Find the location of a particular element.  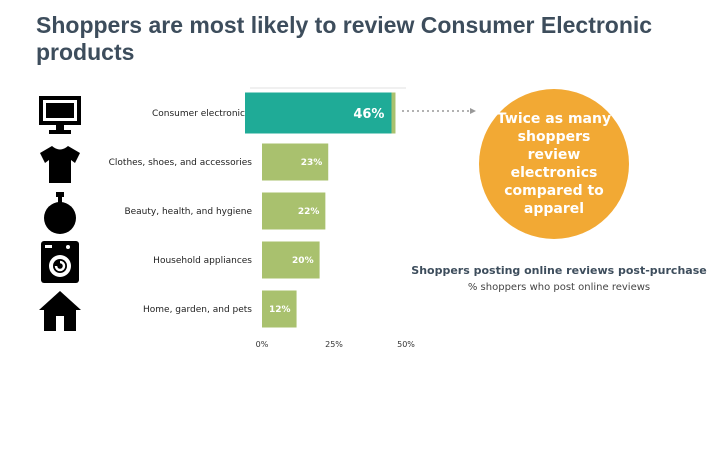

monitor-icon is located at coordinates (60, 115).